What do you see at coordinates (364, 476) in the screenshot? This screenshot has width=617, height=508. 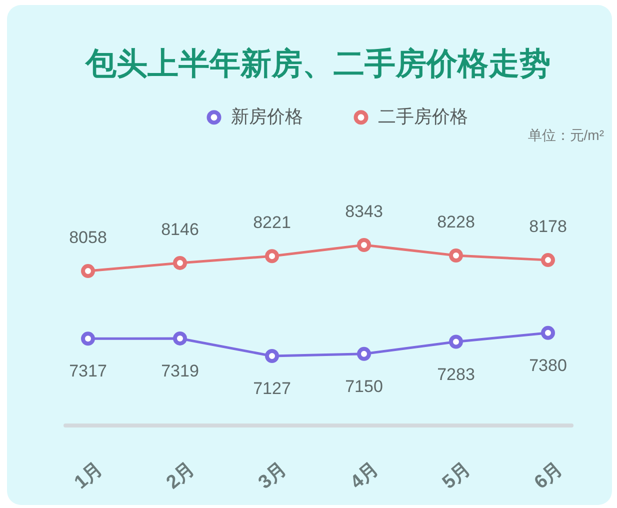 I see `x-tick-label: 4月` at bounding box center [364, 476].